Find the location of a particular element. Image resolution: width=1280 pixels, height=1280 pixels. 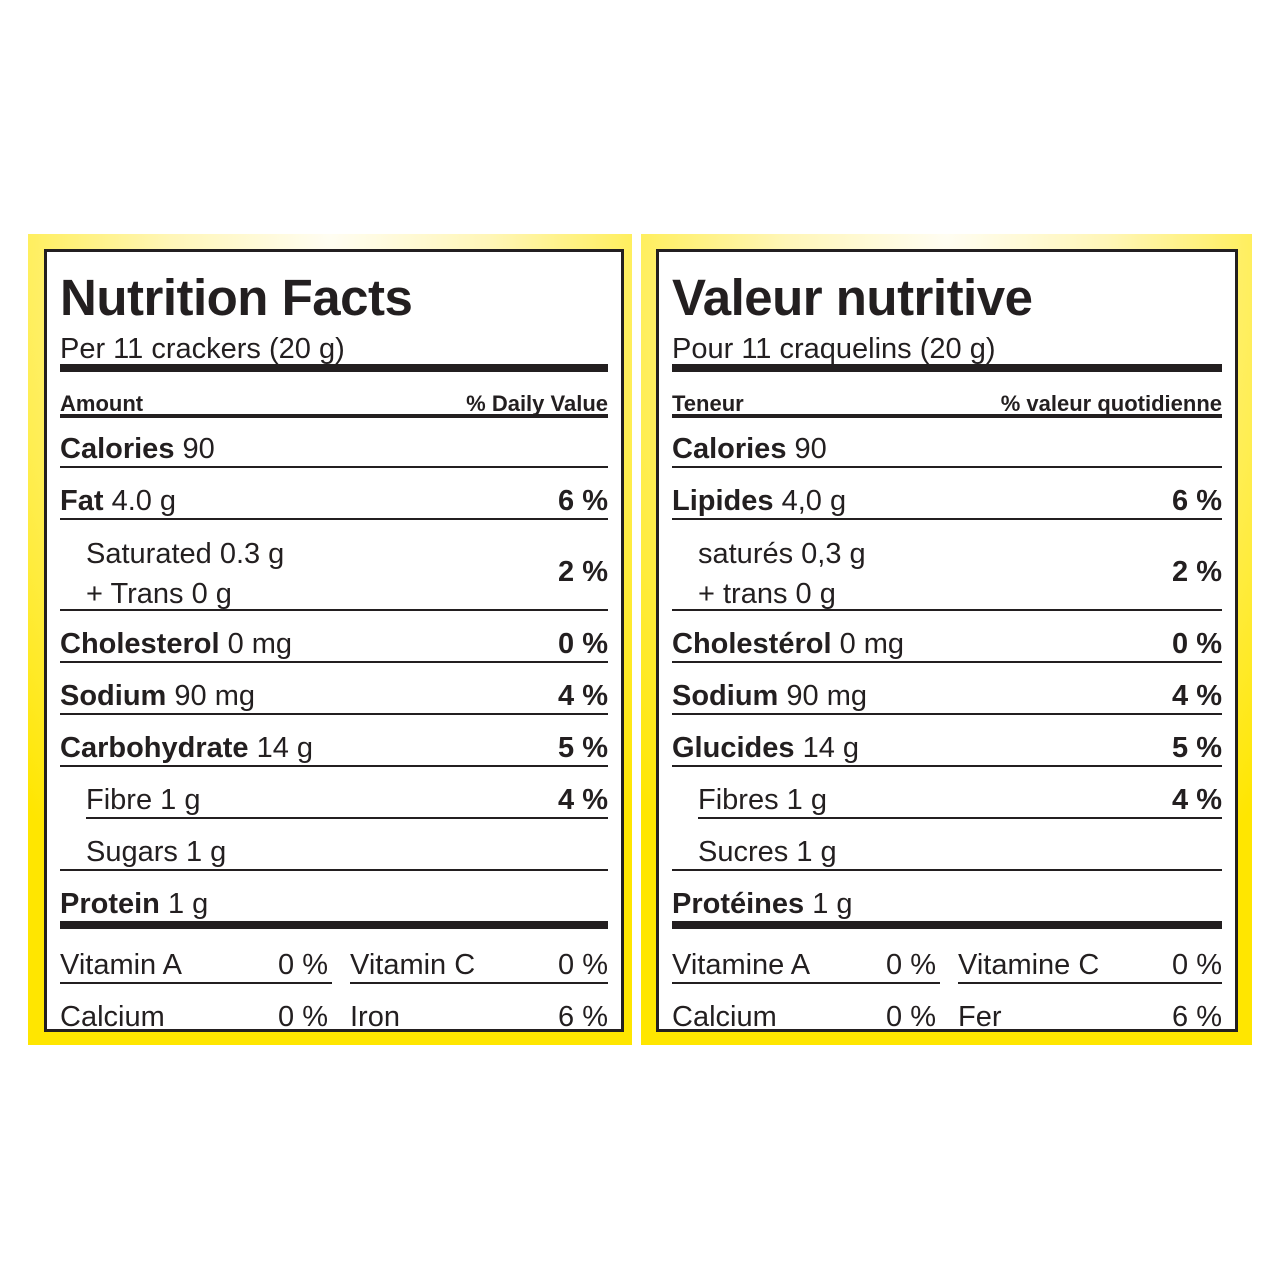

serving-size: Per 11 crackers (20 g) is located at coordinates (202, 349).